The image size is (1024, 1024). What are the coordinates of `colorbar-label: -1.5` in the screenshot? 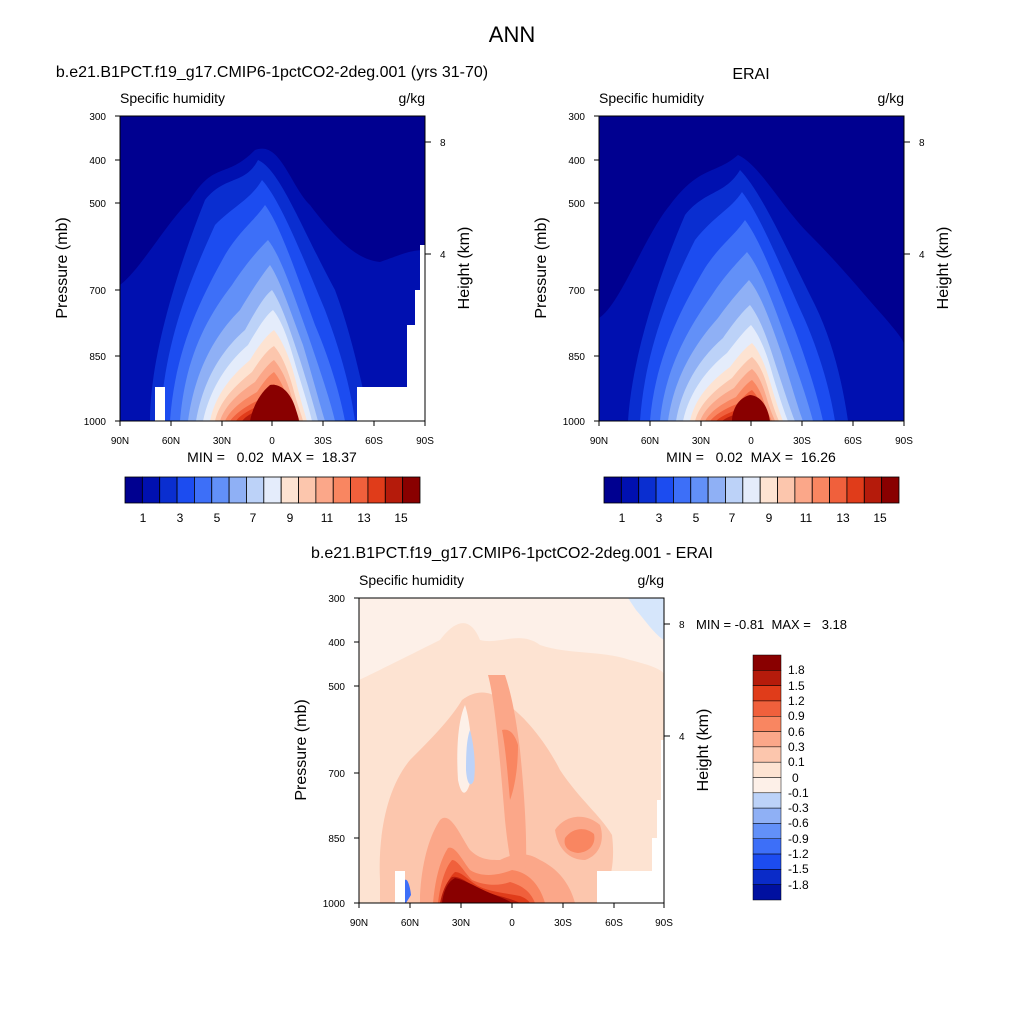 It's located at (798, 869).